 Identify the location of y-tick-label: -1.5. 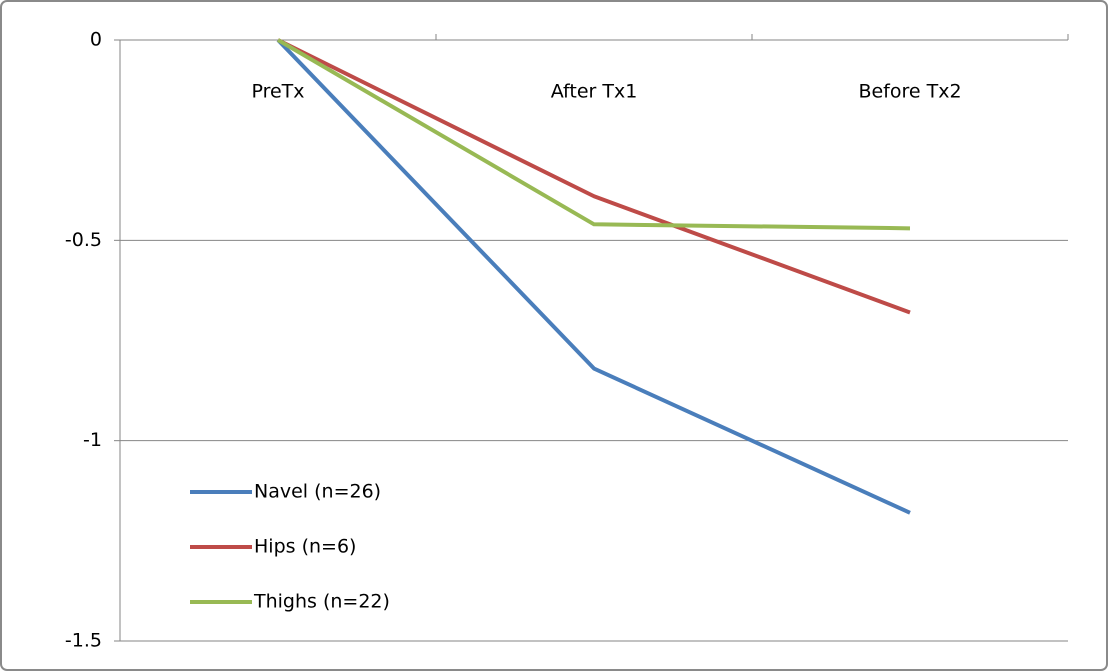
(83, 641).